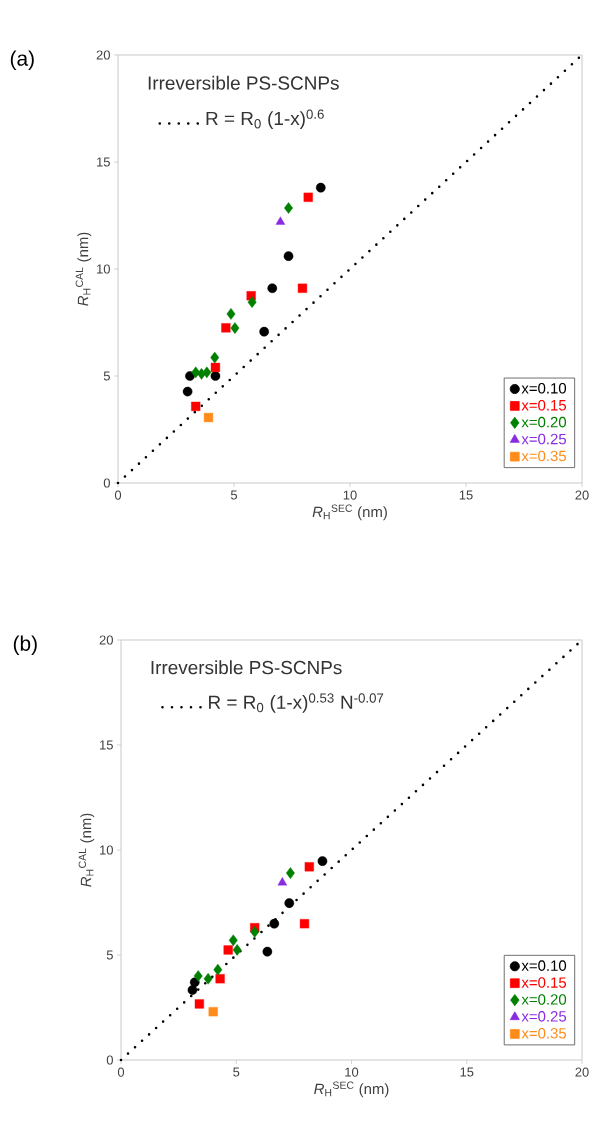  Describe the element at coordinates (265, 119) in the screenshot. I see `legend-label: R = R$_{0}$ (1-x)$^{0.6}$` at that location.